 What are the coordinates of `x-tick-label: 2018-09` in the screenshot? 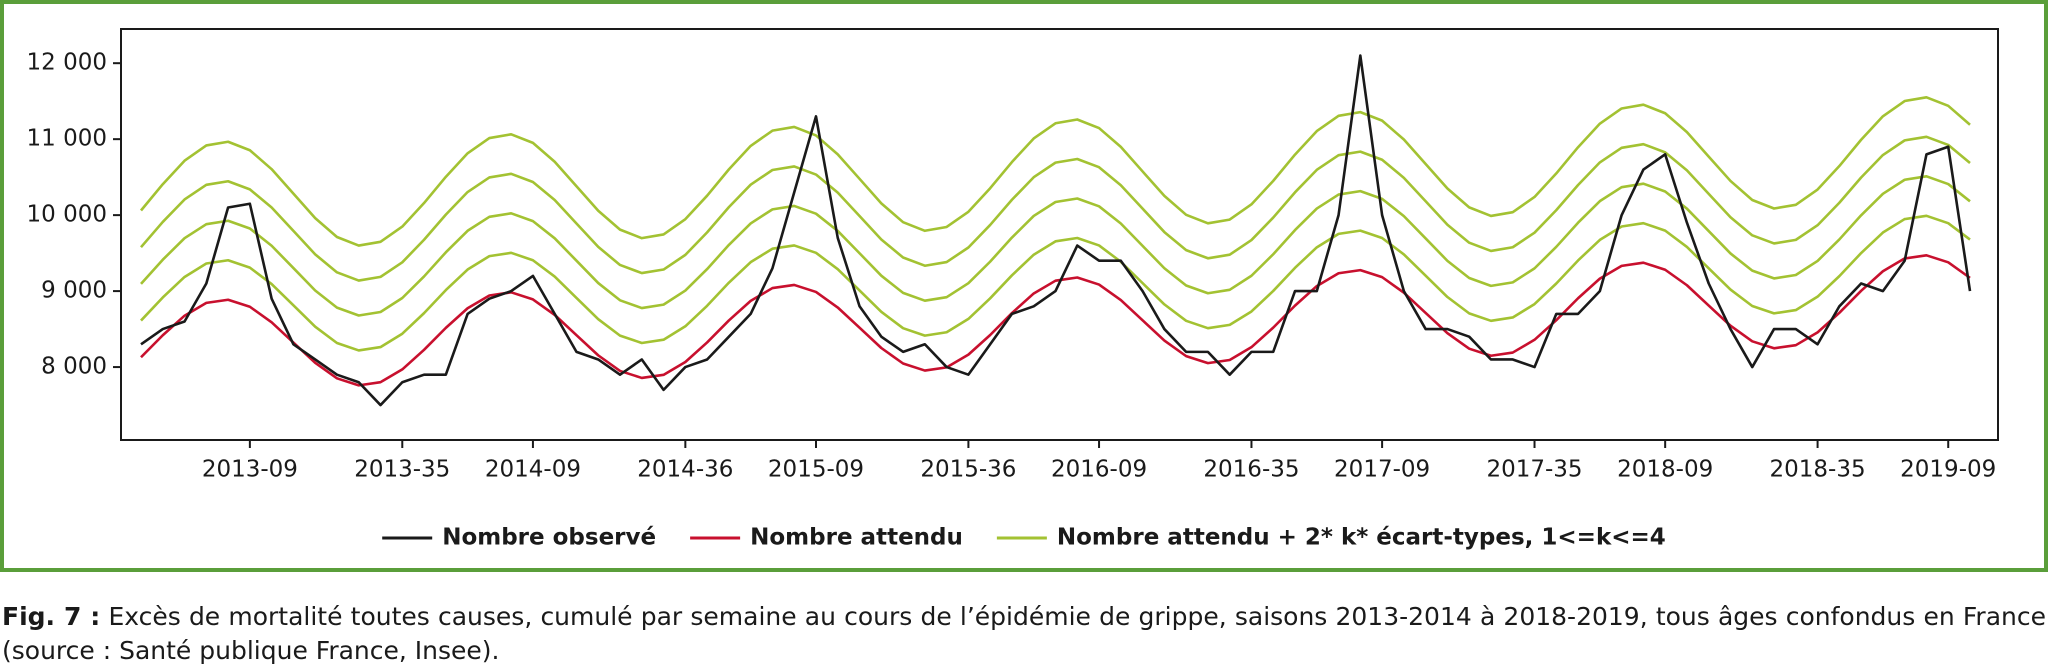 It's located at (1665, 470).